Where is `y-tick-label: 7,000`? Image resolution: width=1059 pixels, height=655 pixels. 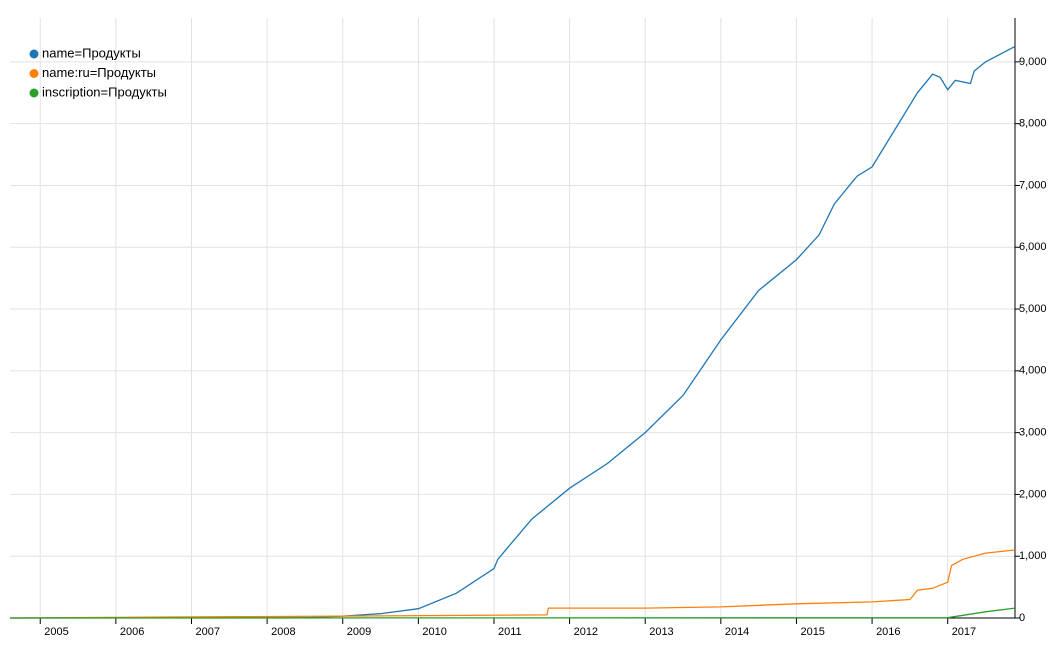
y-tick-label: 7,000 is located at coordinates (1033, 185).